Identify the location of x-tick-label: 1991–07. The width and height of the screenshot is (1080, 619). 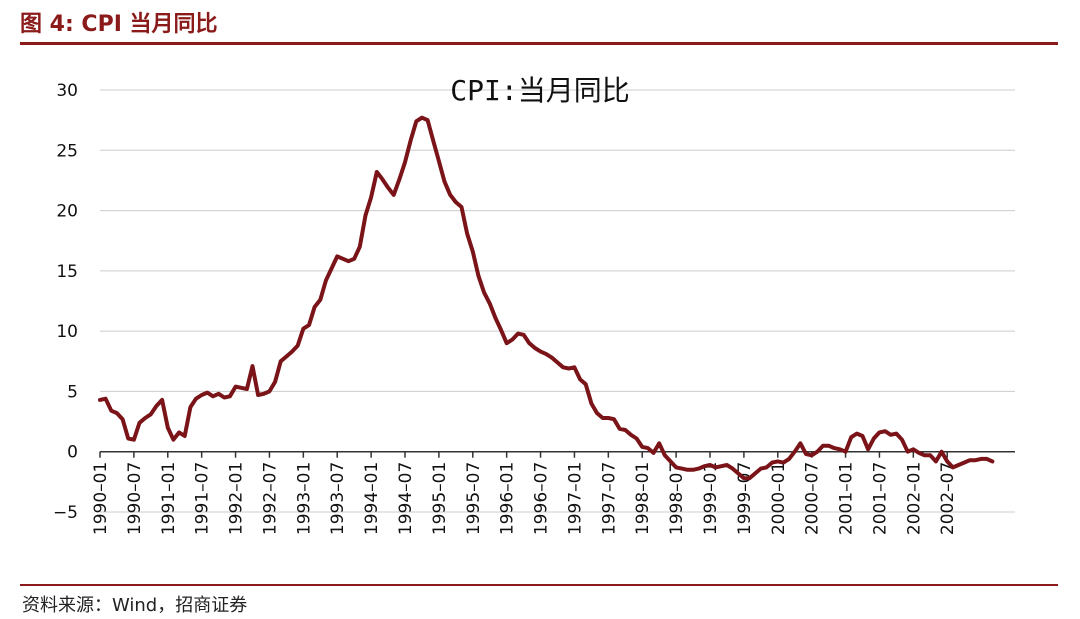
(203, 498).